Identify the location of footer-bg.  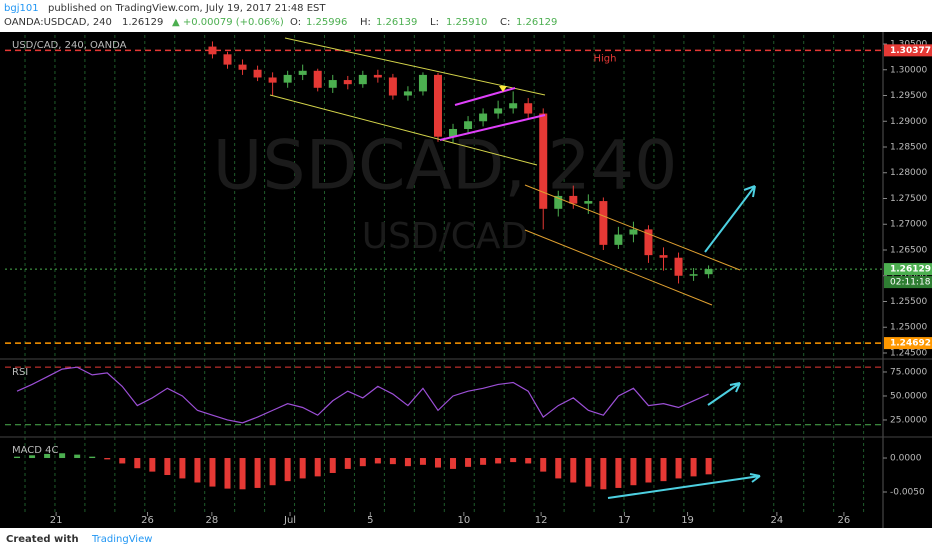
(466, 539).